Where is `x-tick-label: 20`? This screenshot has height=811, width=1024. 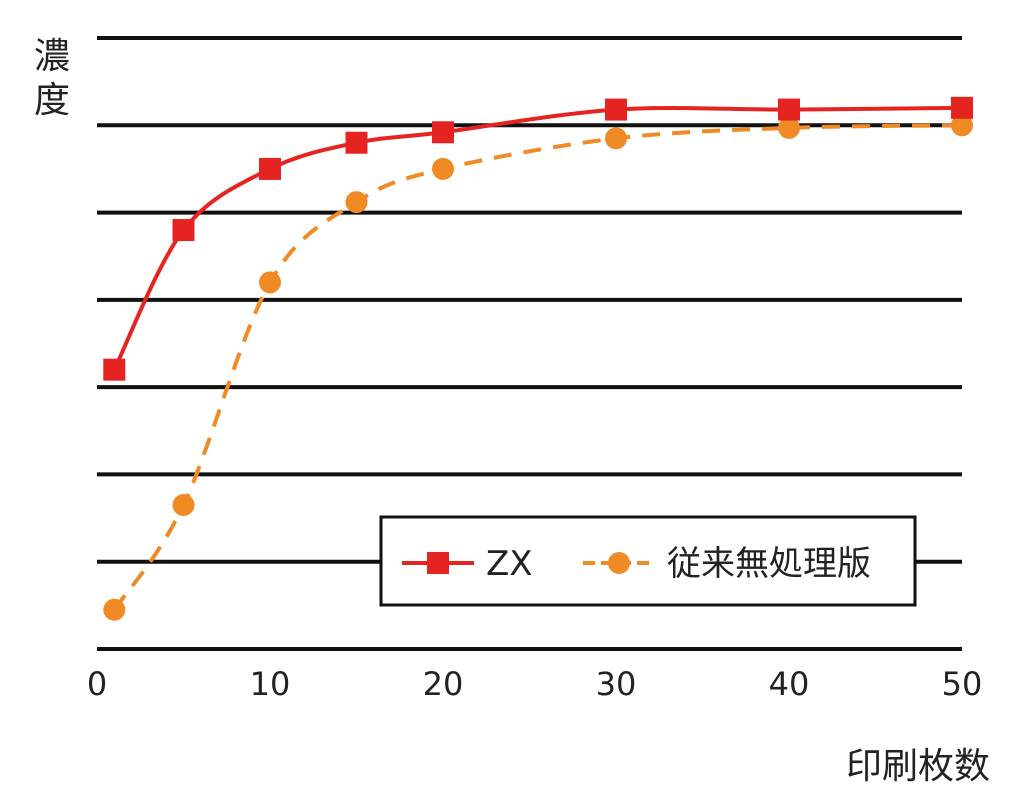 x-tick-label: 20 is located at coordinates (443, 684).